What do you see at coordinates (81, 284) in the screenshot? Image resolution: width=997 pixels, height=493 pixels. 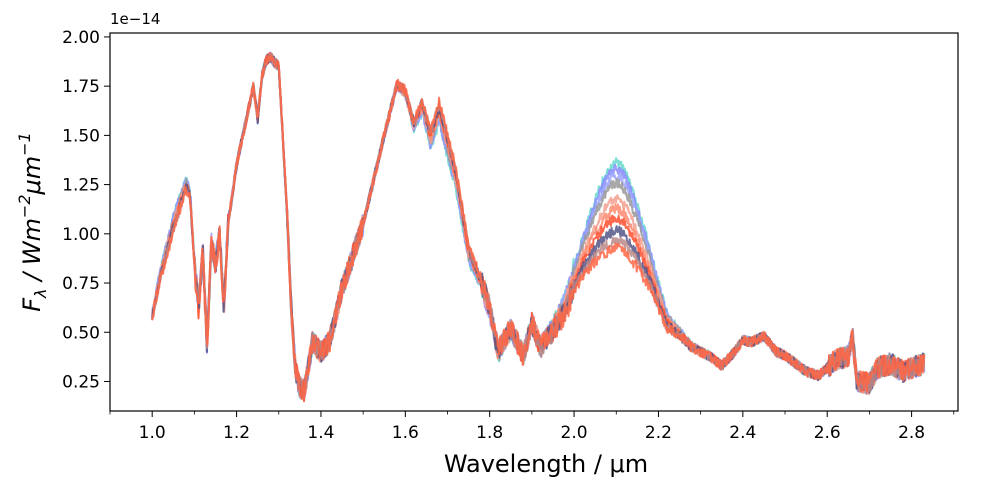 I see `y-tick-label: 0.75` at bounding box center [81, 284].